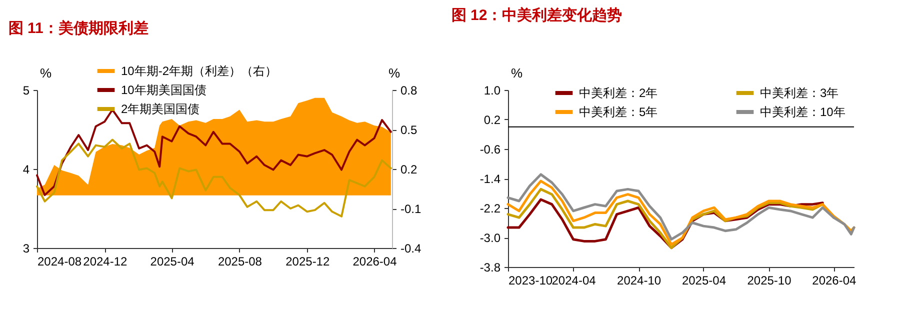 This screenshot has height=316, width=906. What do you see at coordinates (394, 73) in the screenshot?
I see `y2-axis-title: %` at bounding box center [394, 73].